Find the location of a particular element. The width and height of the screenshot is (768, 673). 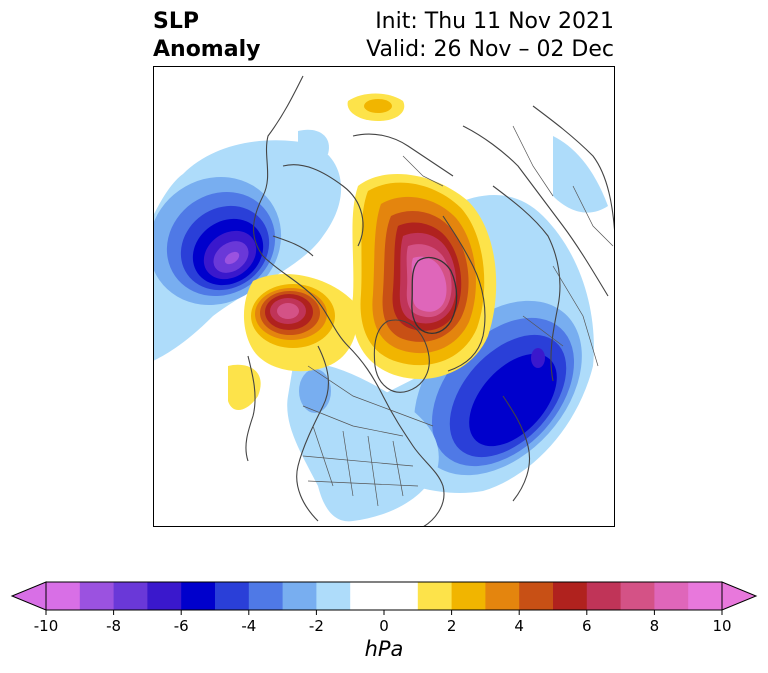

colorbar-extend-min is located at coordinates (28, 596).